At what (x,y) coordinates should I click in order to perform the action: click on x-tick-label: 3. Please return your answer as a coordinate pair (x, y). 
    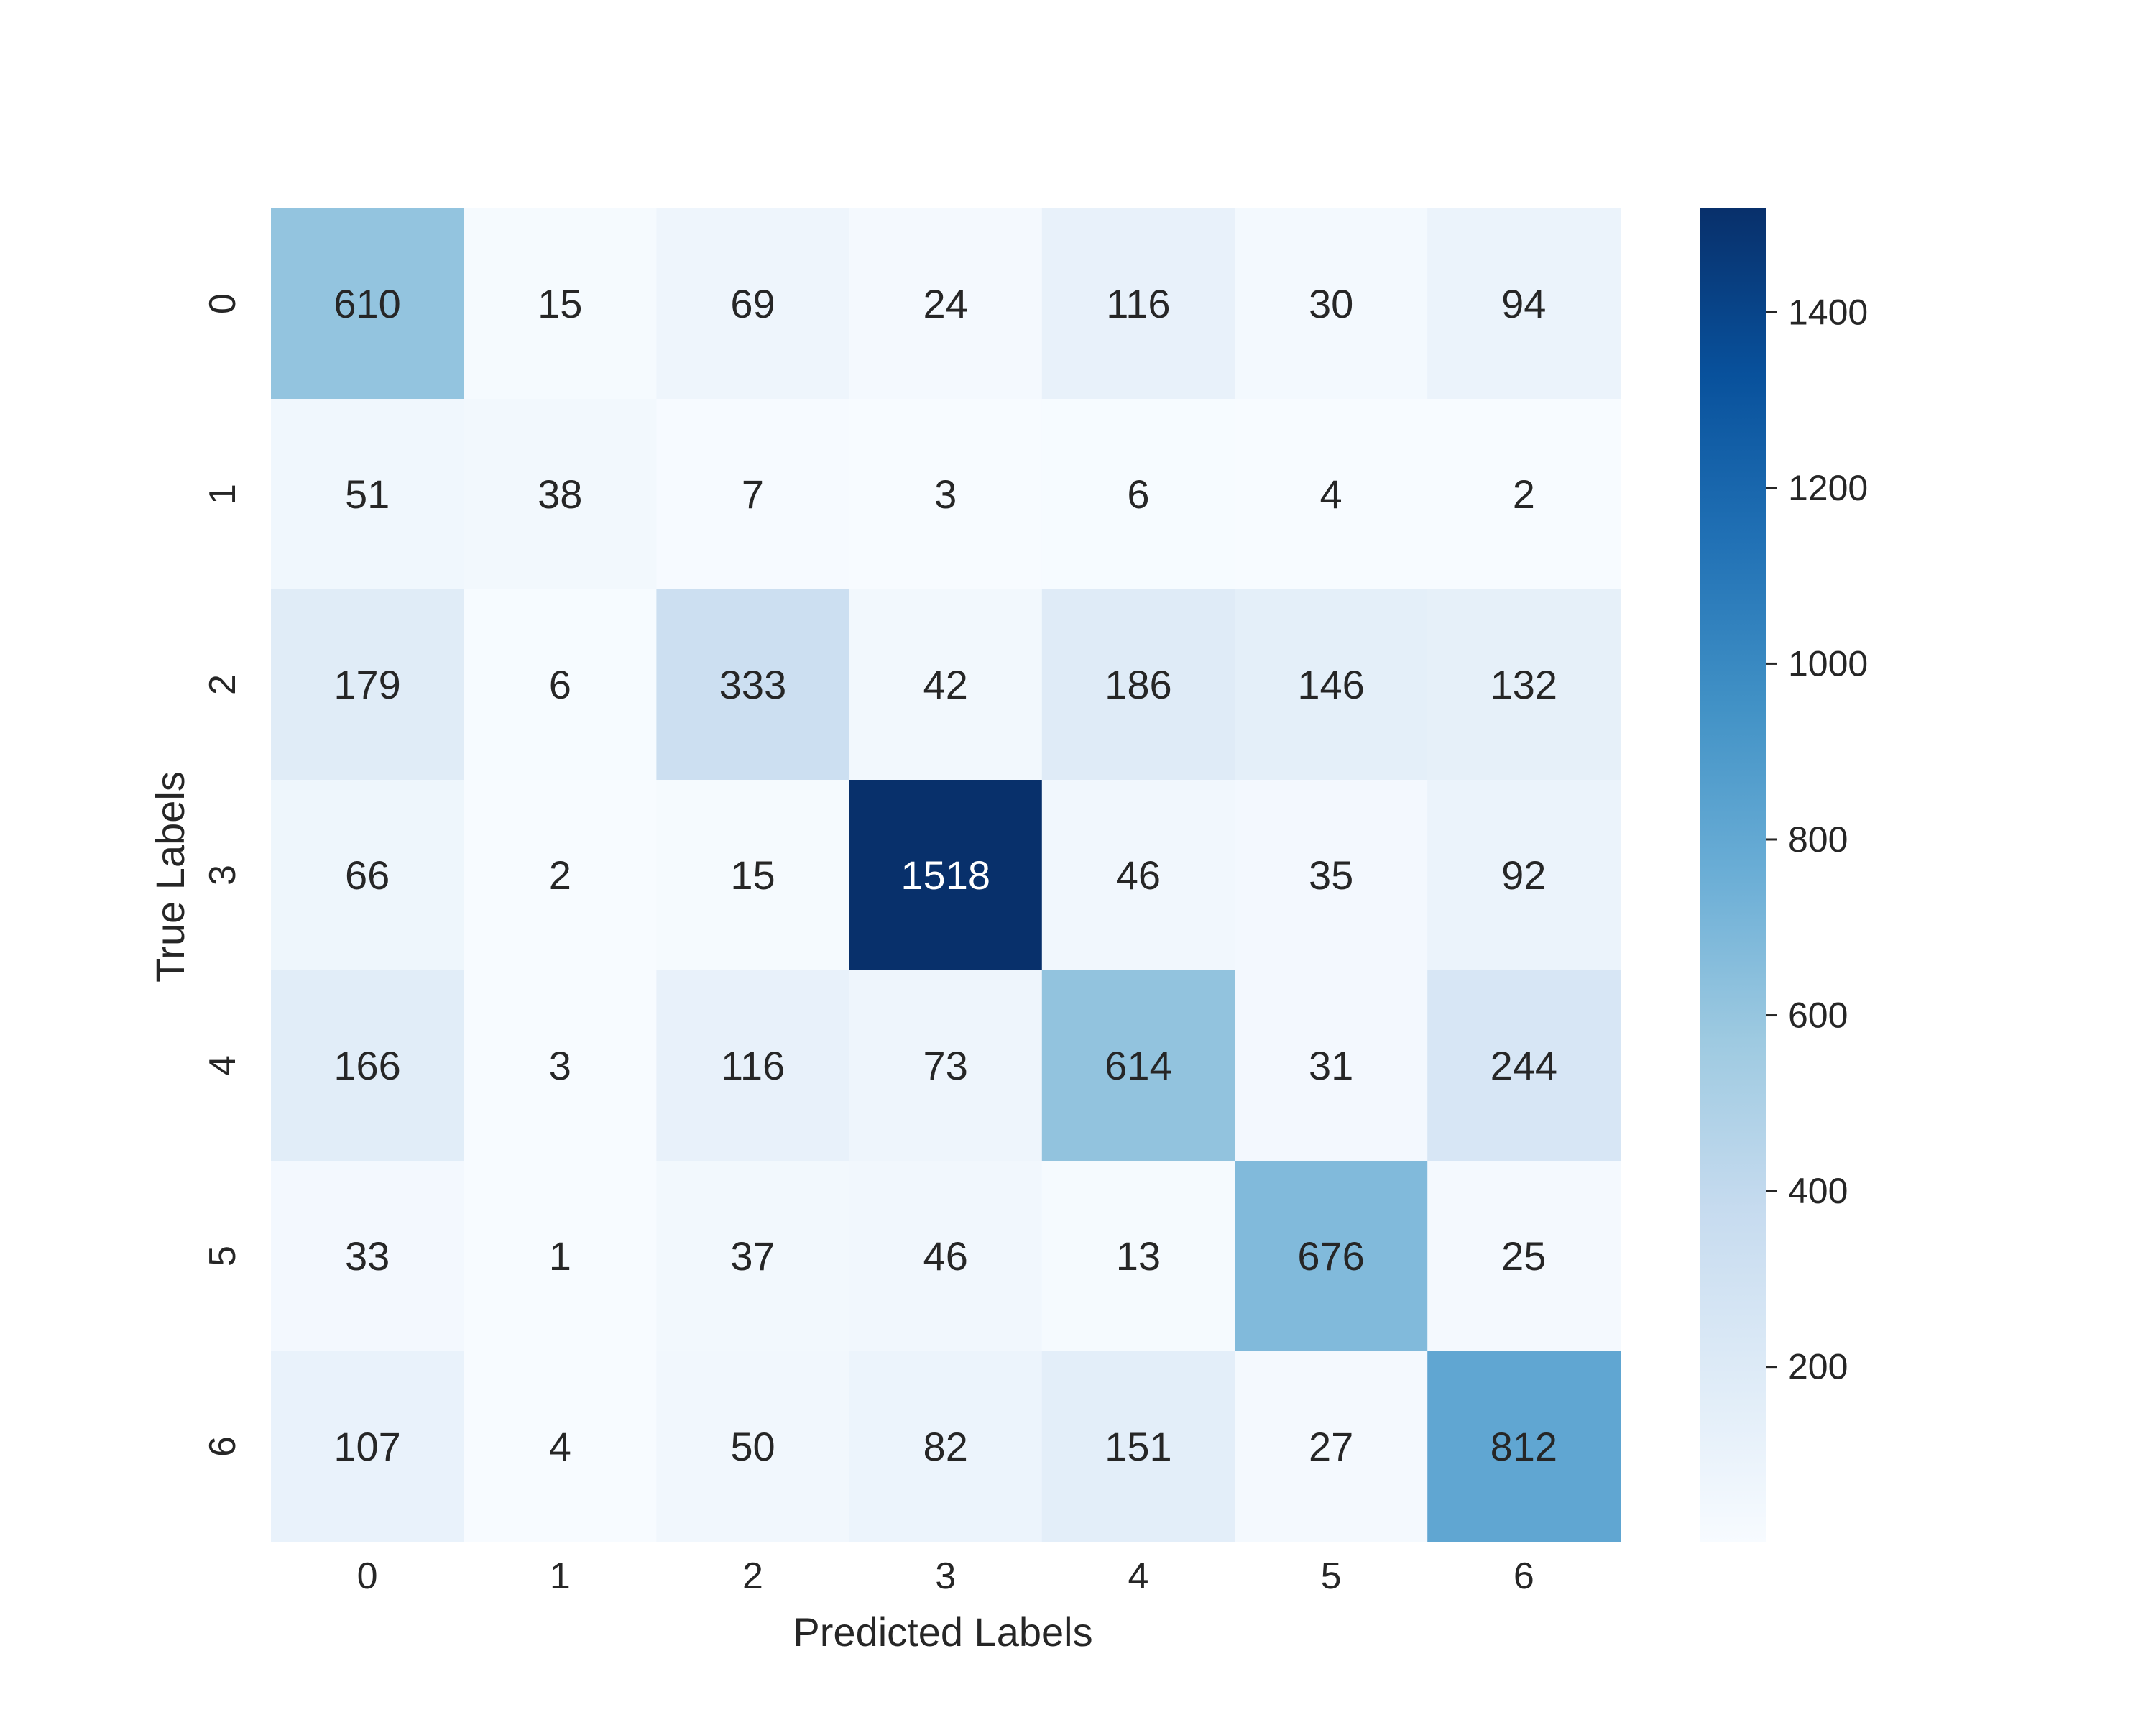
    Looking at the image, I should click on (945, 1576).